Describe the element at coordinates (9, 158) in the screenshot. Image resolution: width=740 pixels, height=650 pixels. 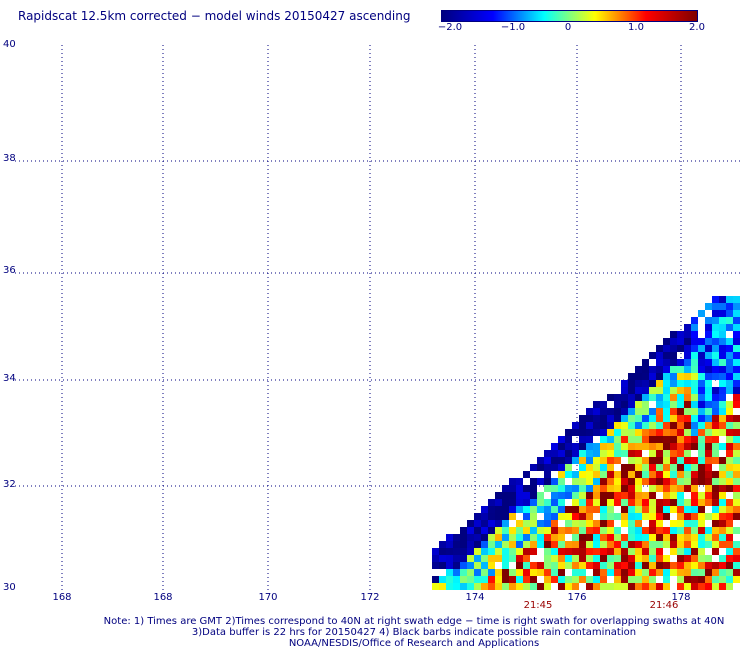
I see `y-tick-label: 38` at that location.